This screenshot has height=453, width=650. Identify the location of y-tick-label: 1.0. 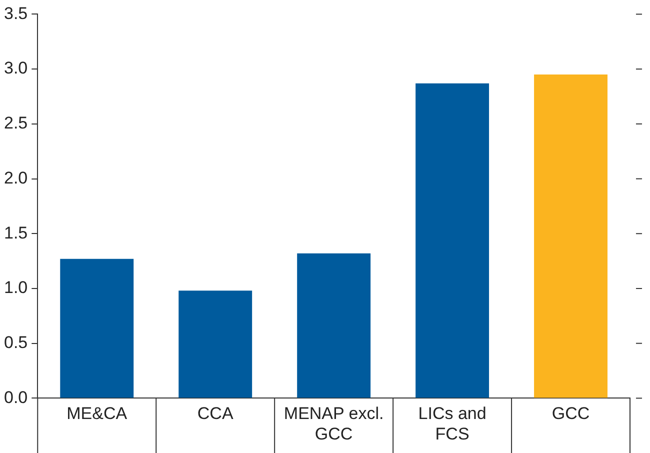
(16, 288).